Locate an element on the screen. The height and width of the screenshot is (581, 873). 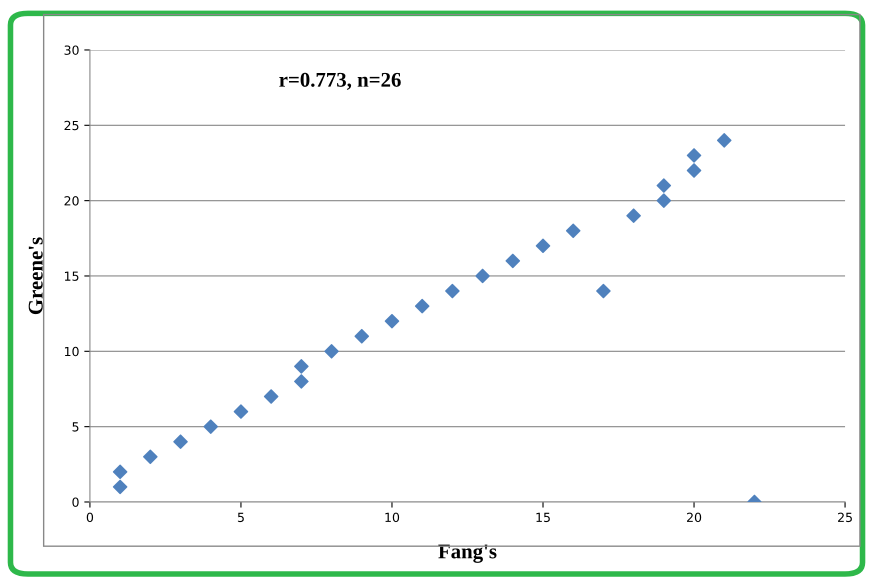
y-tick-label: 20 is located at coordinates (71, 201).